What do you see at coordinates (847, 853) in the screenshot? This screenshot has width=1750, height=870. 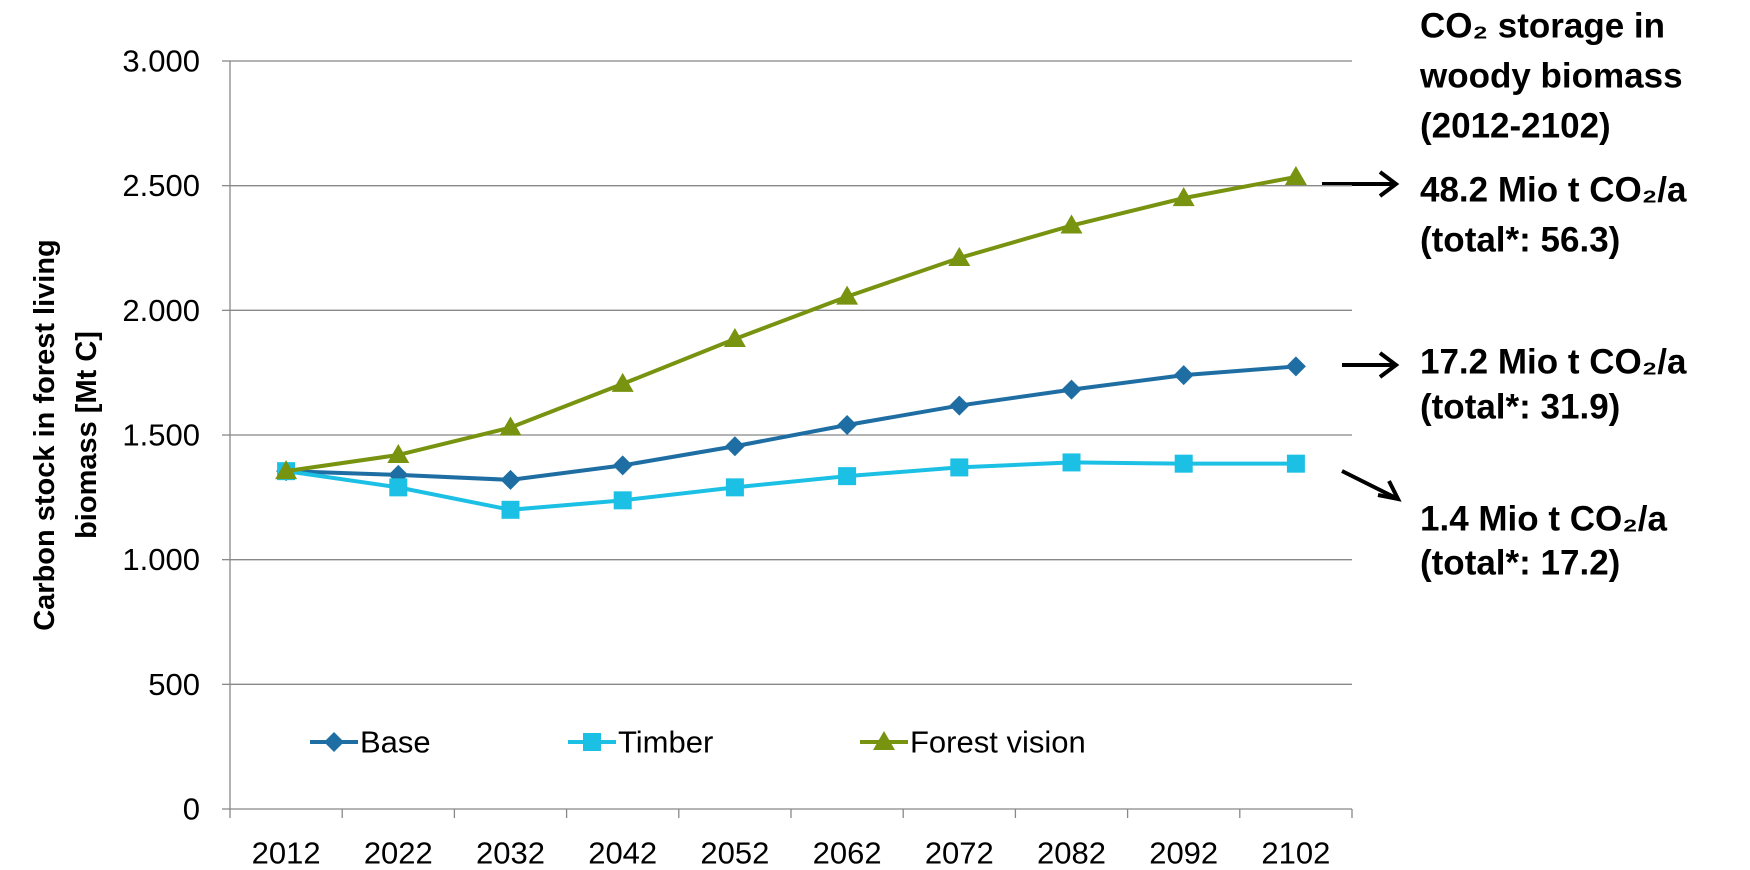 I see `x-tick-label: 2062` at bounding box center [847, 853].